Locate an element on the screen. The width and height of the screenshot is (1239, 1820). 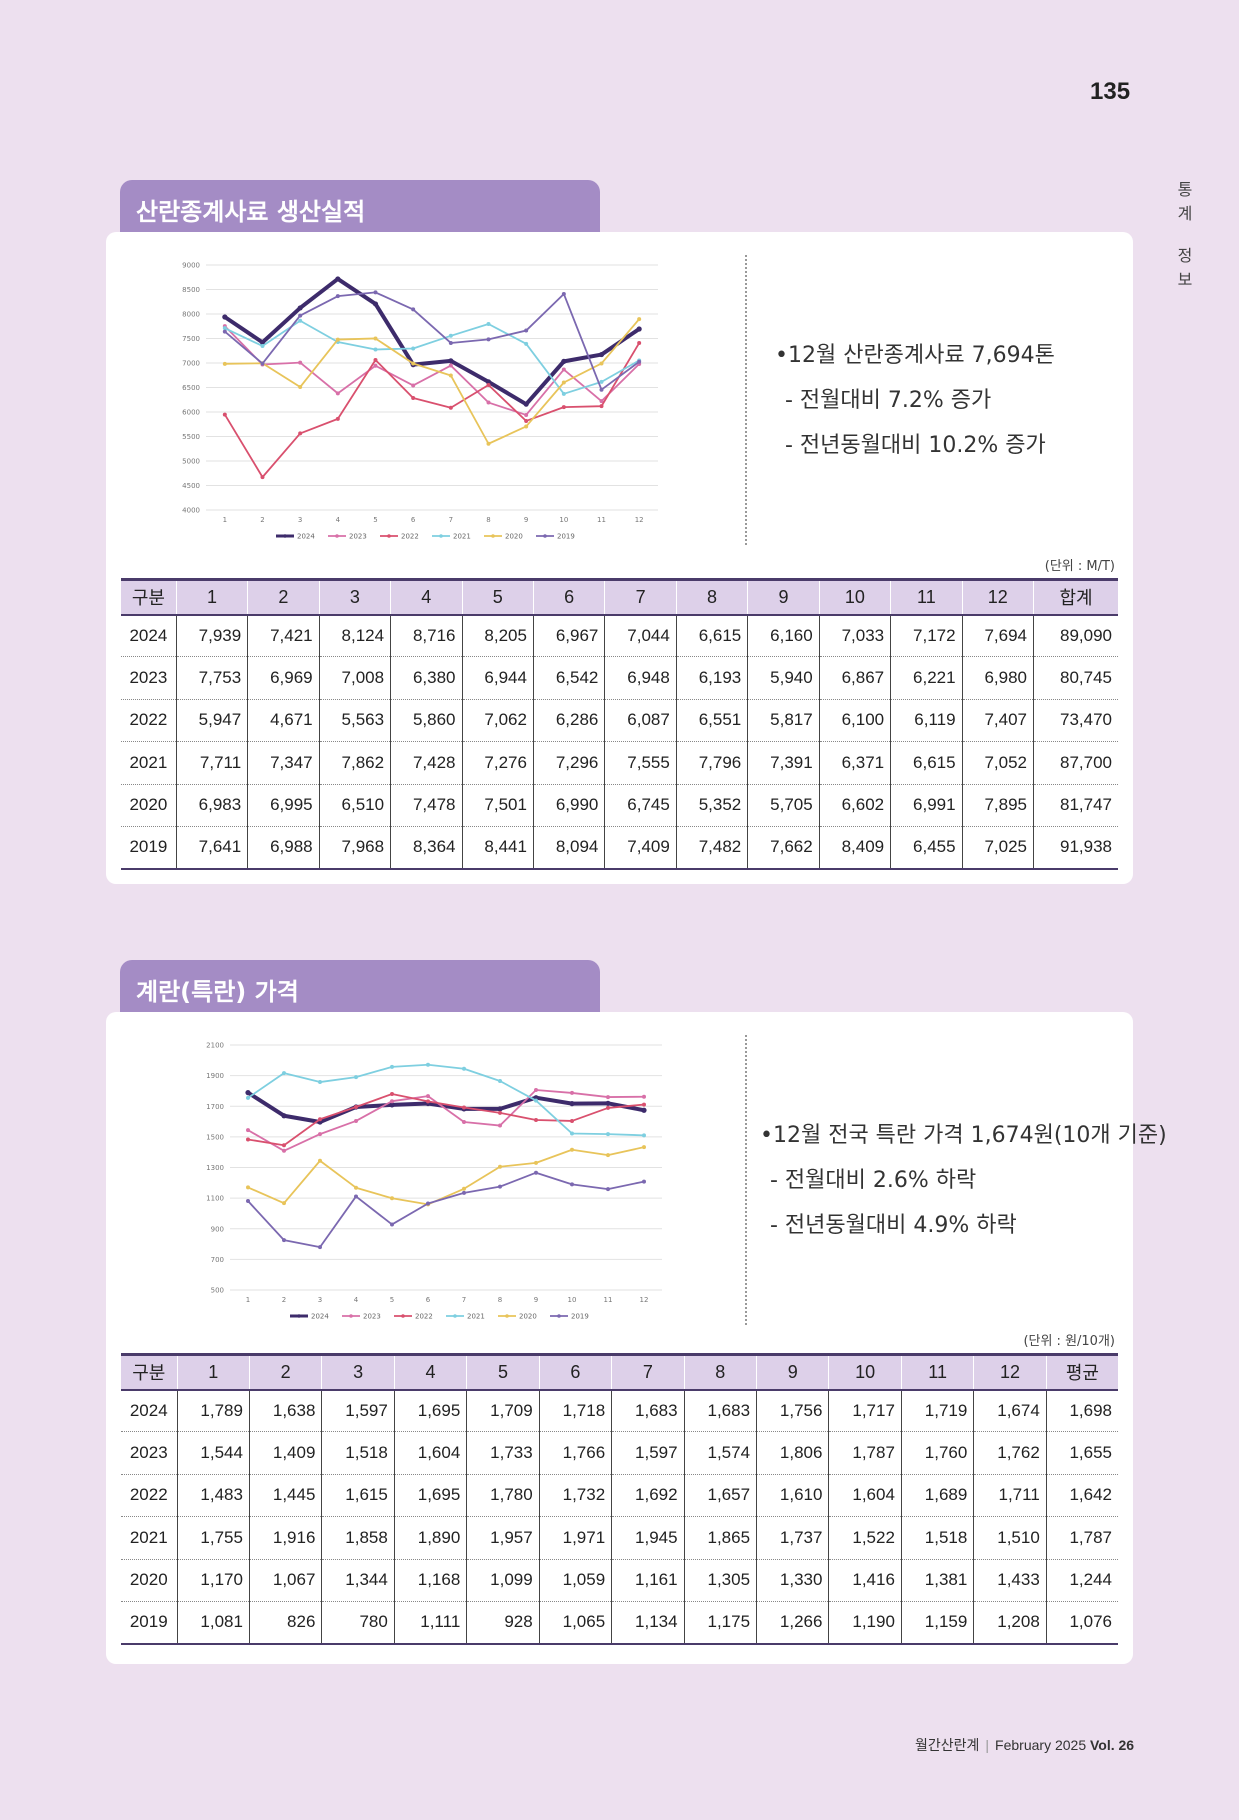
divider is located at coordinates (746, 1180).